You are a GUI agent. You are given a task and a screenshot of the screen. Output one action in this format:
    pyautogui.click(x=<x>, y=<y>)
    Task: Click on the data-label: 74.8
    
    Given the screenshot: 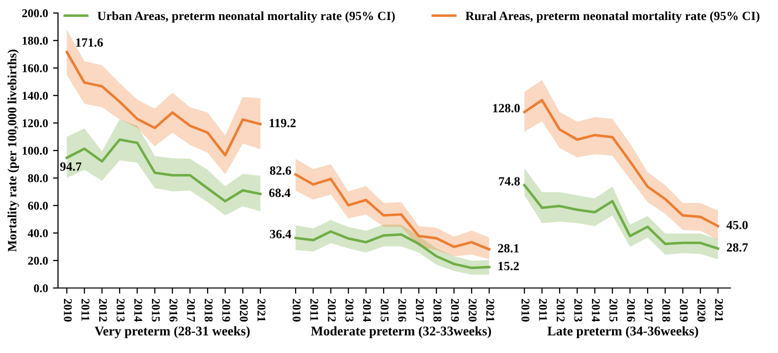 What is the action you would take?
    pyautogui.click(x=509, y=181)
    